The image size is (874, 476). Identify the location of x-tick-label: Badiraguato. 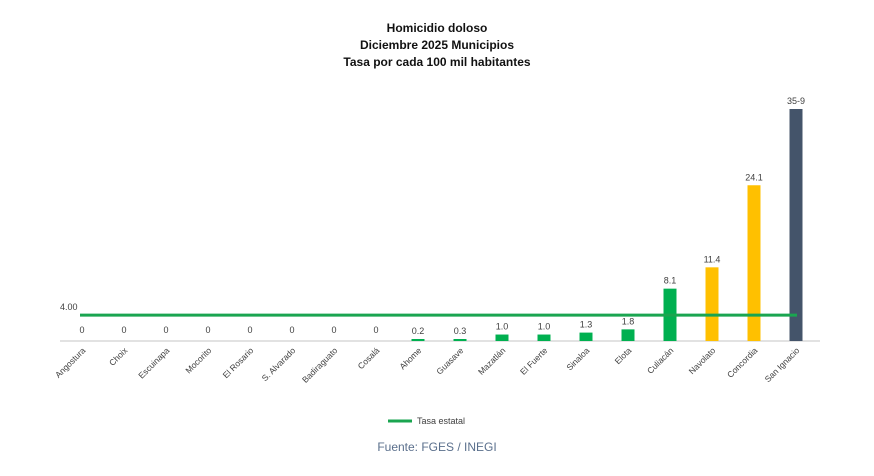
(320, 365).